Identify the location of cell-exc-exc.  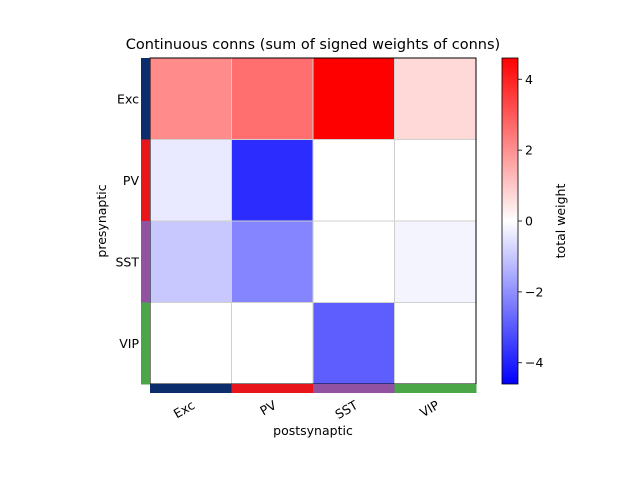
(191, 99).